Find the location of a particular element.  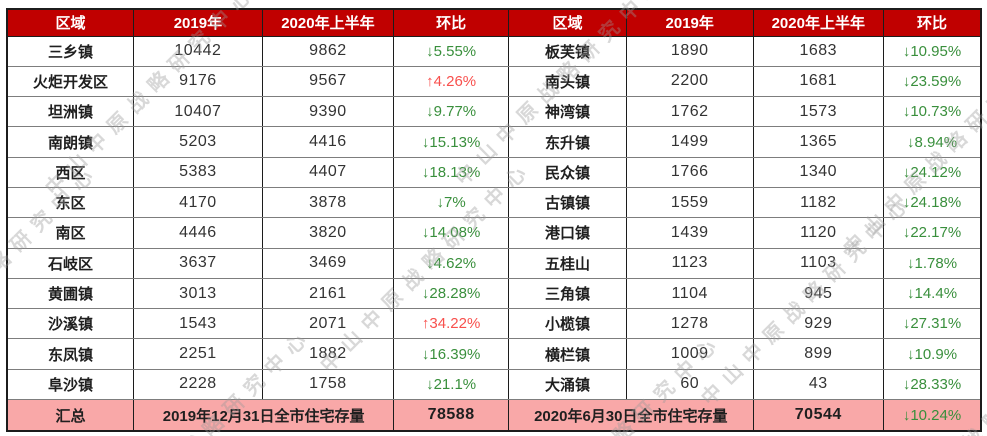

region-cell-right: 三角镇 is located at coordinates (567, 293).